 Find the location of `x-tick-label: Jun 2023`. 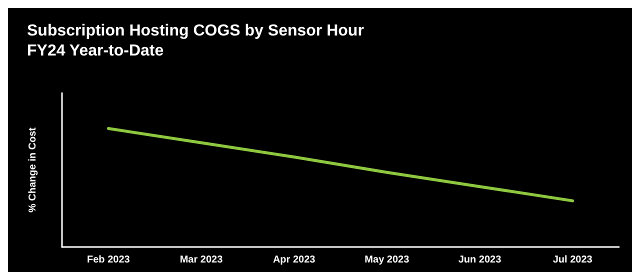

x-tick-label: Jun 2023 is located at coordinates (480, 260).